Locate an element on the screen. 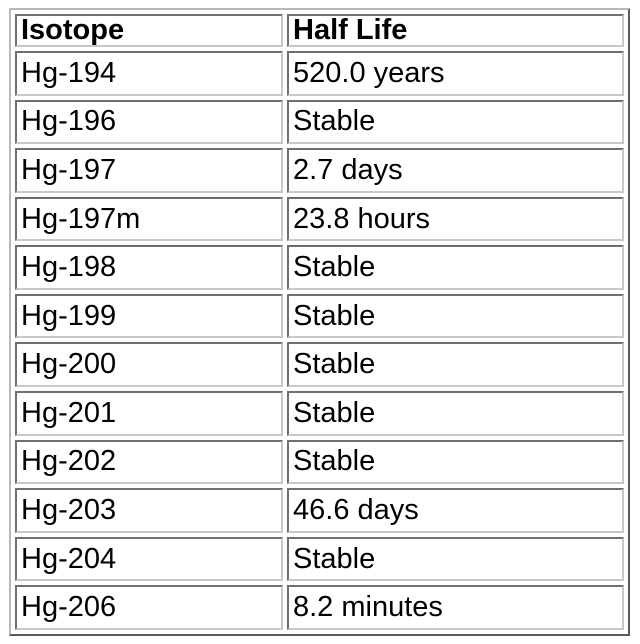  isotope-cell: Hg-206 is located at coordinates (149, 607).